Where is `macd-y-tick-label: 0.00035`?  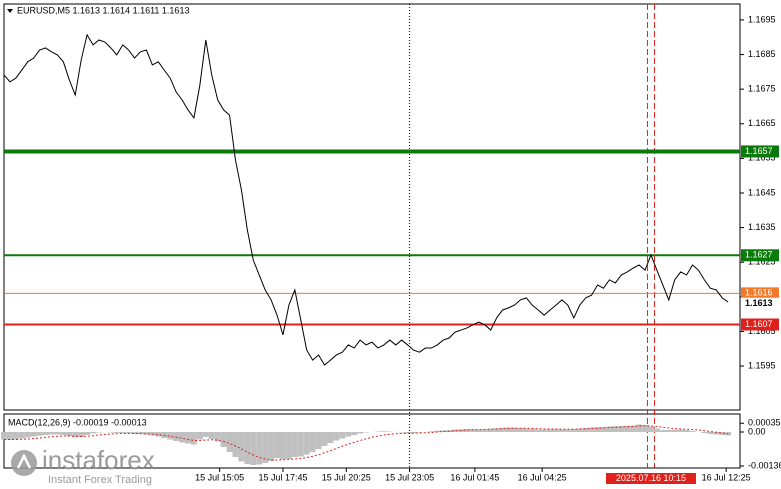
macd-y-tick-label: 0.00035 is located at coordinates (764, 423).